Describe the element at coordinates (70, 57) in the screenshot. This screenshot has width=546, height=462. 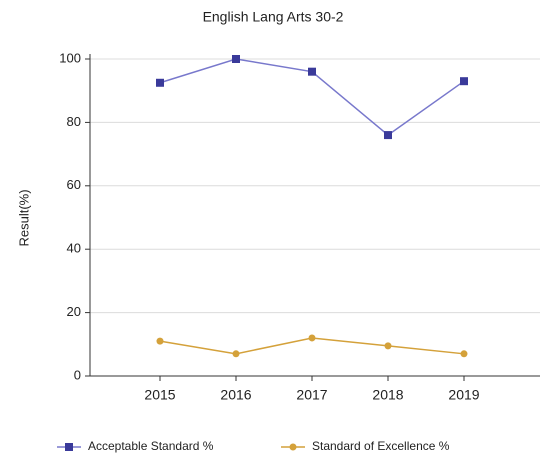
I see `y-tick-label: 100` at that location.